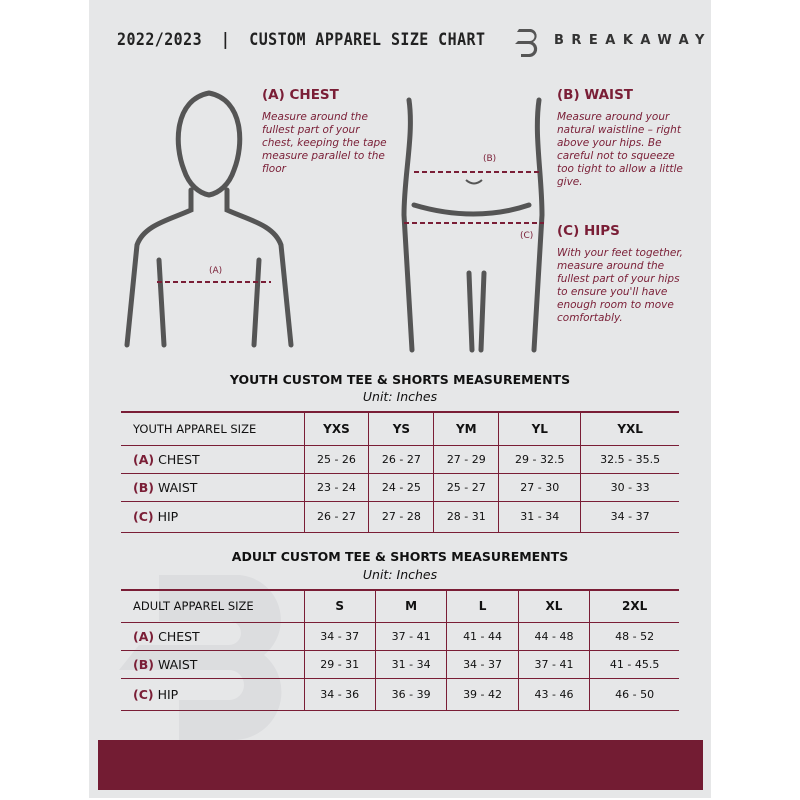 This screenshot has height=800, width=800. Describe the element at coordinates (400, 765) in the screenshot. I see `footer-band` at that location.